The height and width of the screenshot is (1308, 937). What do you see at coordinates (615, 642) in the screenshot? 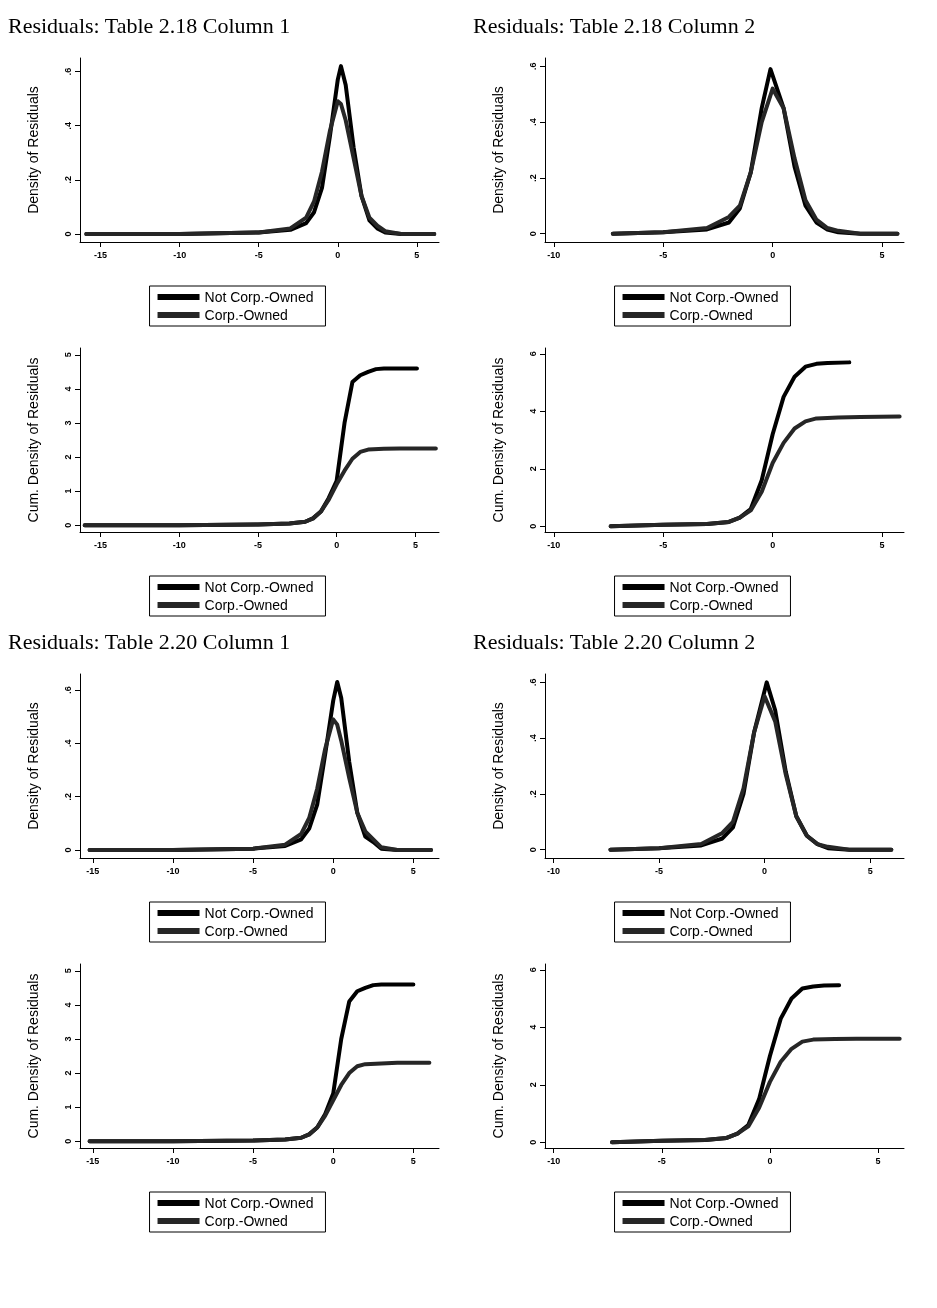
I see `chart-title: Residuals: Table 2.20 Column 2` at bounding box center [615, 642].